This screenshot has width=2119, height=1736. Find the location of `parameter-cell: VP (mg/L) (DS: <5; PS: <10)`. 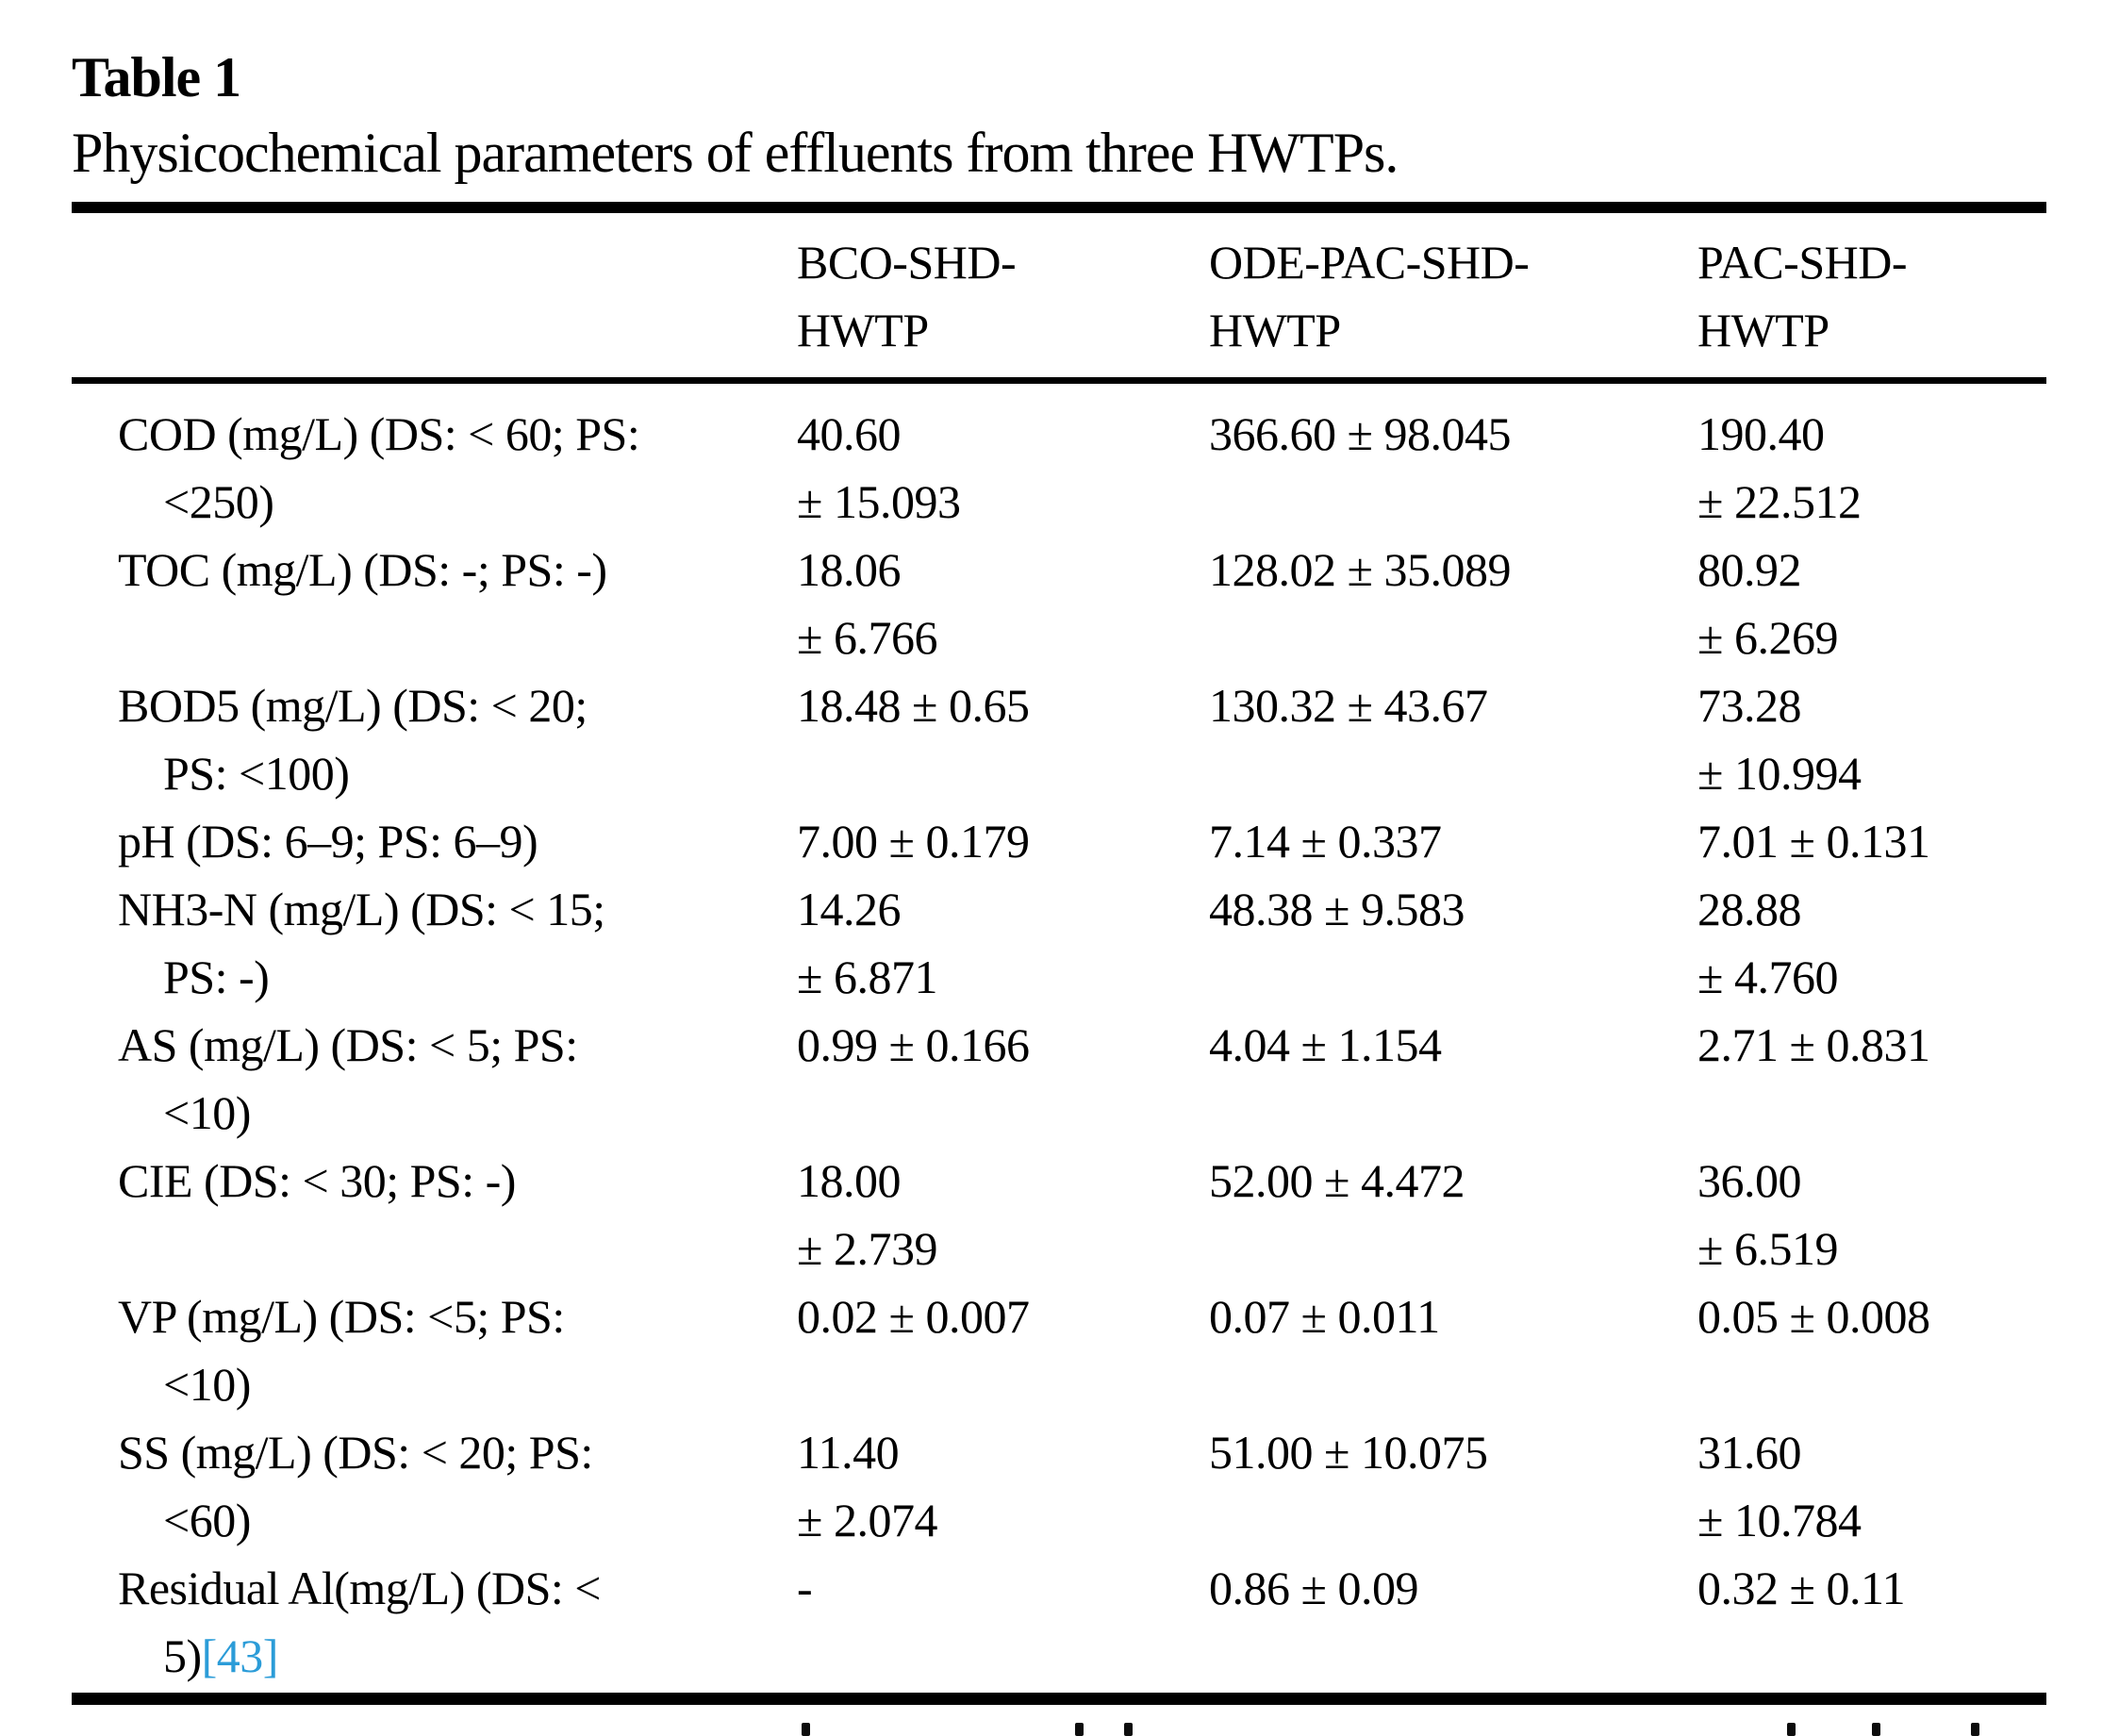

parameter-cell: VP (mg/L) (DS: <5; PS: <10) is located at coordinates (435, 1350).